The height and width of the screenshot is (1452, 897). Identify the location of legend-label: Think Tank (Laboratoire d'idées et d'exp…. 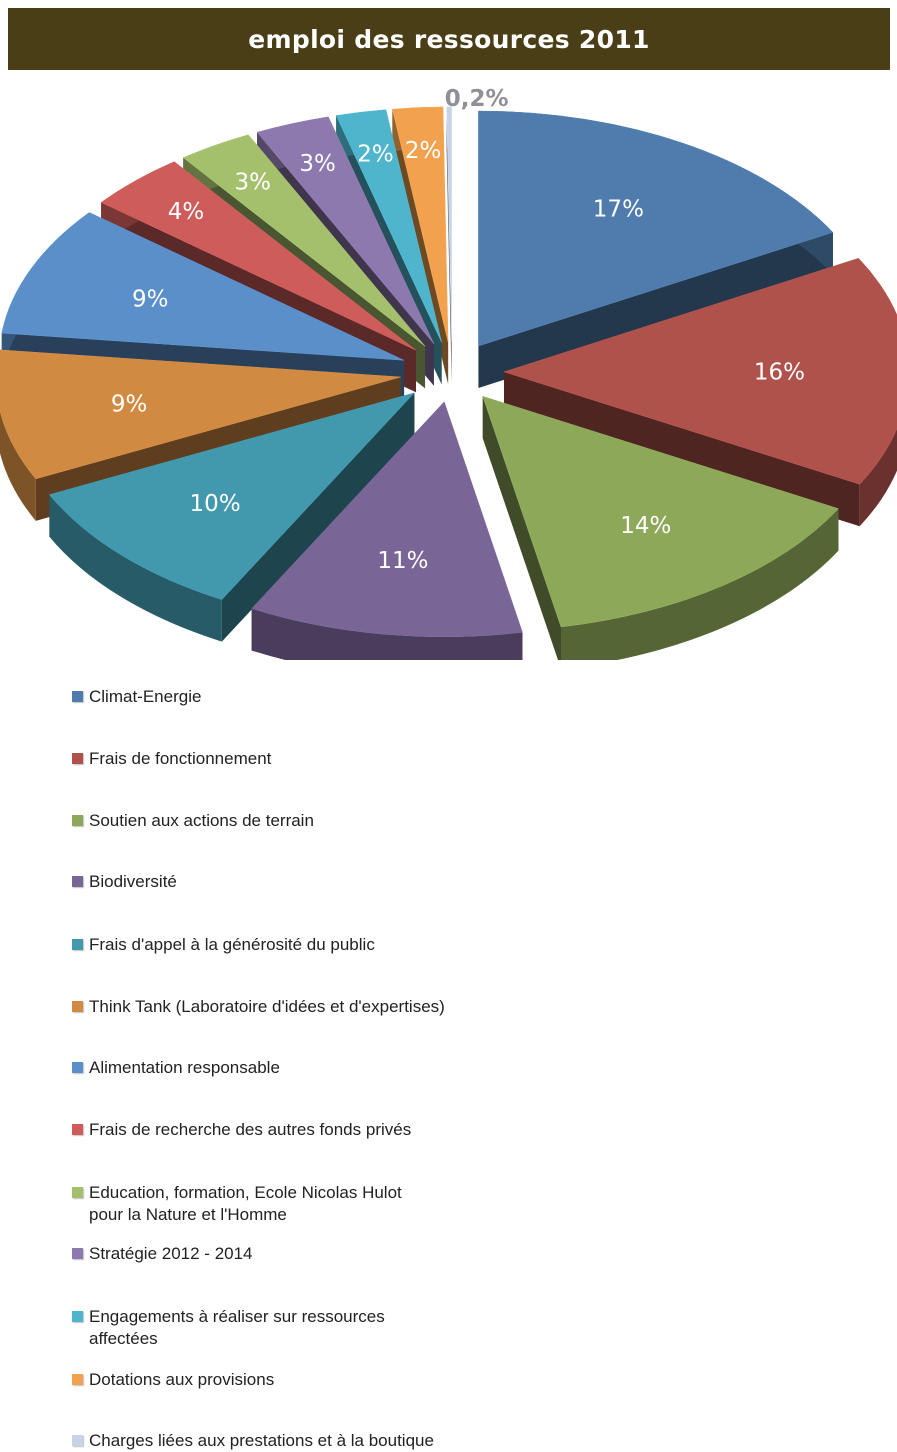
(267, 1006).